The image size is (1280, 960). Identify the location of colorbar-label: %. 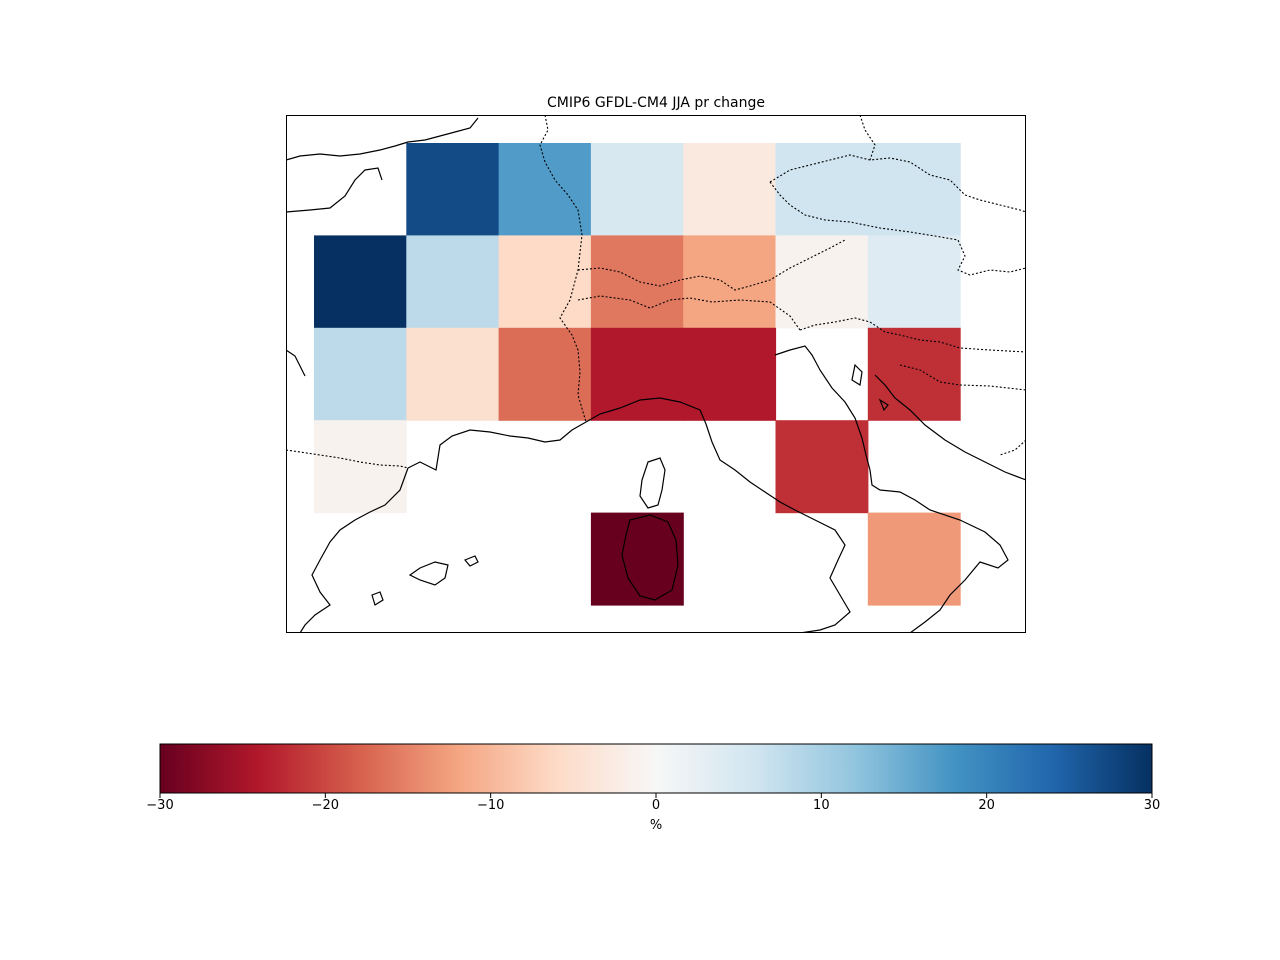
(656, 825).